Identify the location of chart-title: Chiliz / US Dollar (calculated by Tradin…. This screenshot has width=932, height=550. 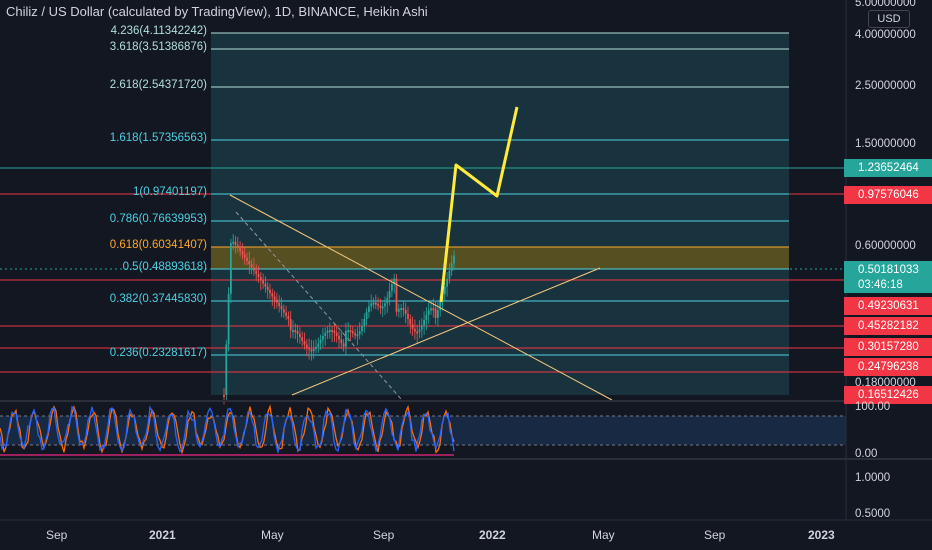
(217, 11).